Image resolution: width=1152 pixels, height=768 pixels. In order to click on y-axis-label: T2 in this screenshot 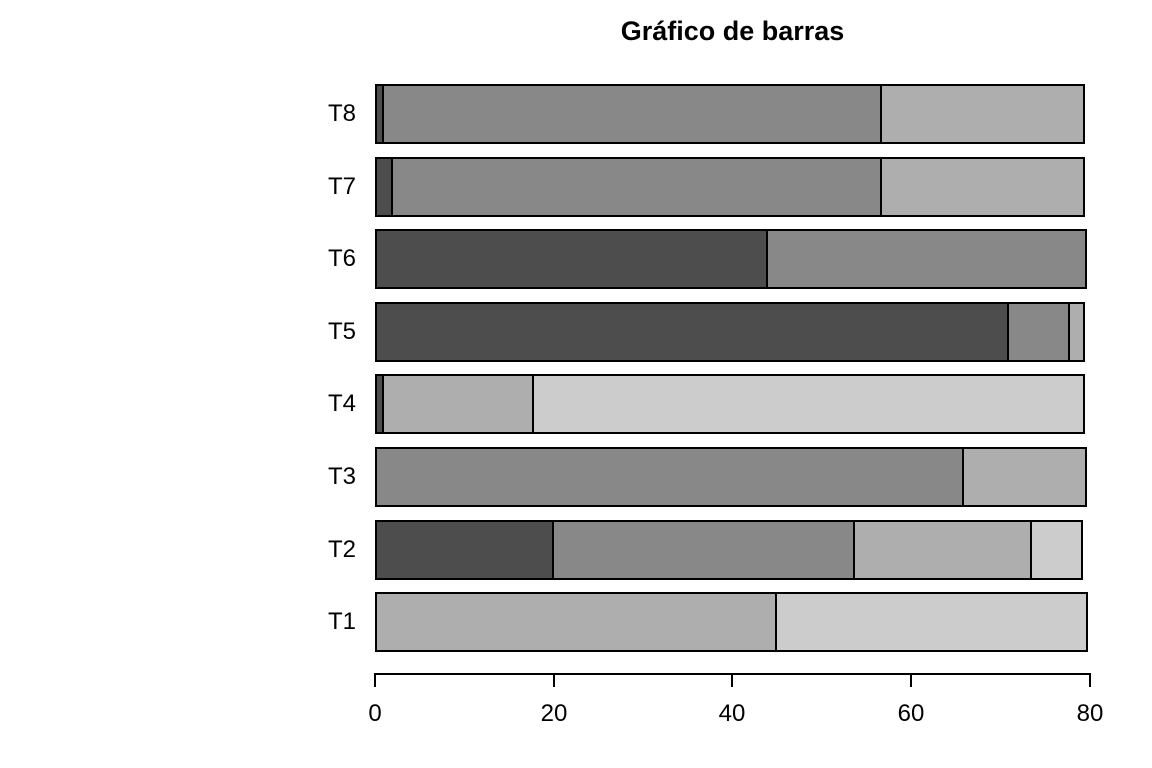, I will do `click(341, 549)`.